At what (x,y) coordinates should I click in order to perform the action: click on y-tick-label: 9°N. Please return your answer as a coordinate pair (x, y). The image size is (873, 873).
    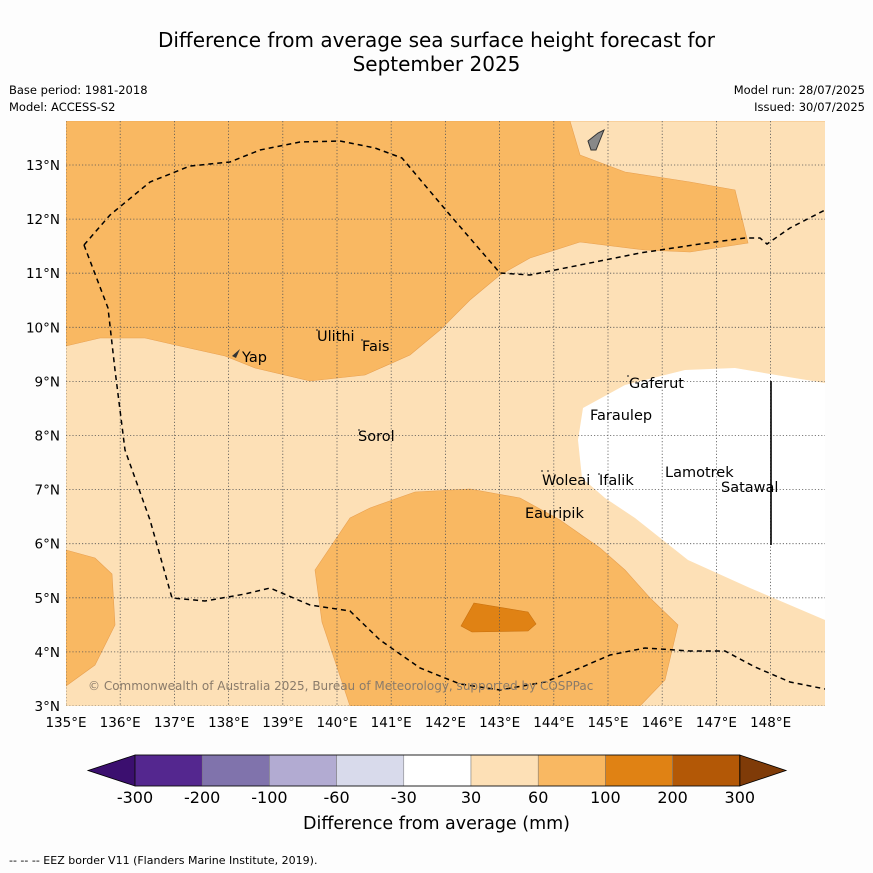
    Looking at the image, I should click on (47, 382).